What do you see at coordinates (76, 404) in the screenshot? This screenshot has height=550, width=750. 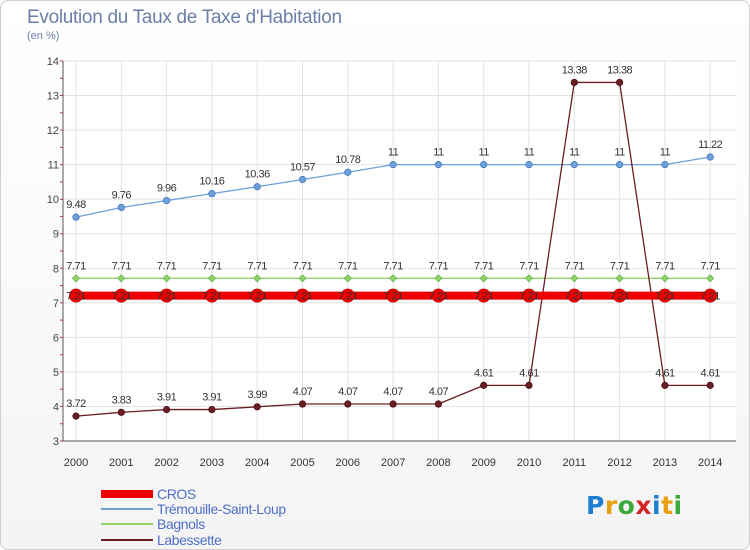 I see `data-label-labessette: 3.72` at bounding box center [76, 404].